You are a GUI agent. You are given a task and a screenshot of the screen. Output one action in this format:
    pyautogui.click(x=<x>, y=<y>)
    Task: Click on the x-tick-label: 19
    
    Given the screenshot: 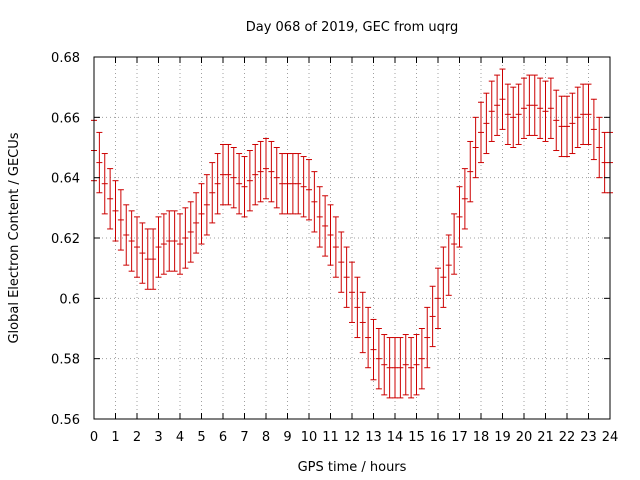 What is the action you would take?
    pyautogui.click(x=502, y=437)
    